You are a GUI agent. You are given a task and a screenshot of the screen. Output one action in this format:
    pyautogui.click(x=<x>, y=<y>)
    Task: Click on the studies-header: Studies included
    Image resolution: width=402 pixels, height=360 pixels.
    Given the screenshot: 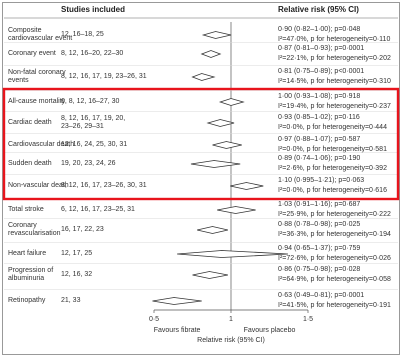 What is the action you would take?
    pyautogui.click(x=93, y=9)
    